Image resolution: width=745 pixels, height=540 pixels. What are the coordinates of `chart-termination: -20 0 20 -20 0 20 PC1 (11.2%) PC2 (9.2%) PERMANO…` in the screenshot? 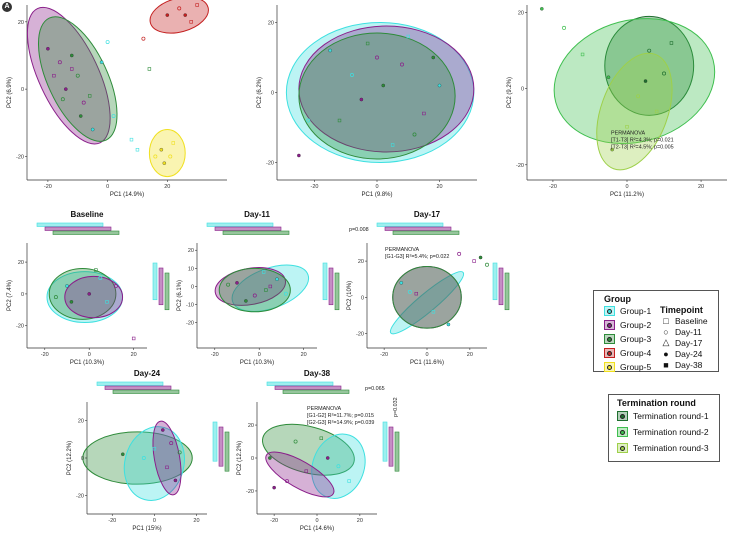 It's located at (617, 101).